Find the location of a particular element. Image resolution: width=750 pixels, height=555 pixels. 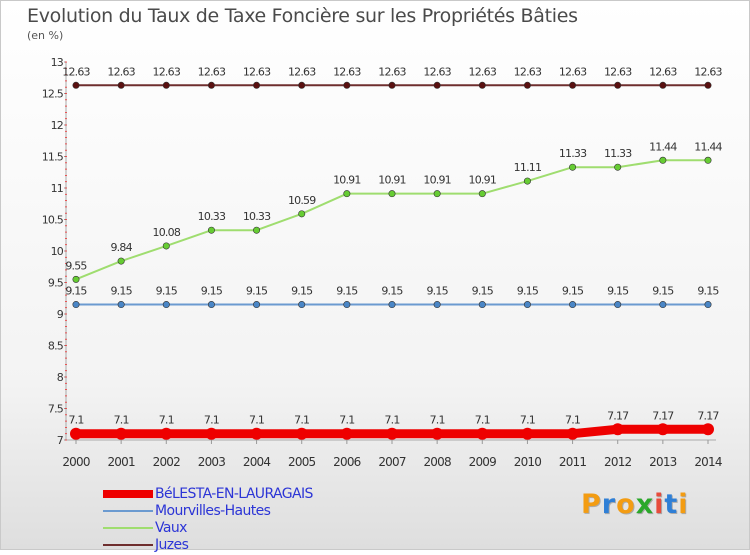

logo-letter: i is located at coordinates (659, 504).